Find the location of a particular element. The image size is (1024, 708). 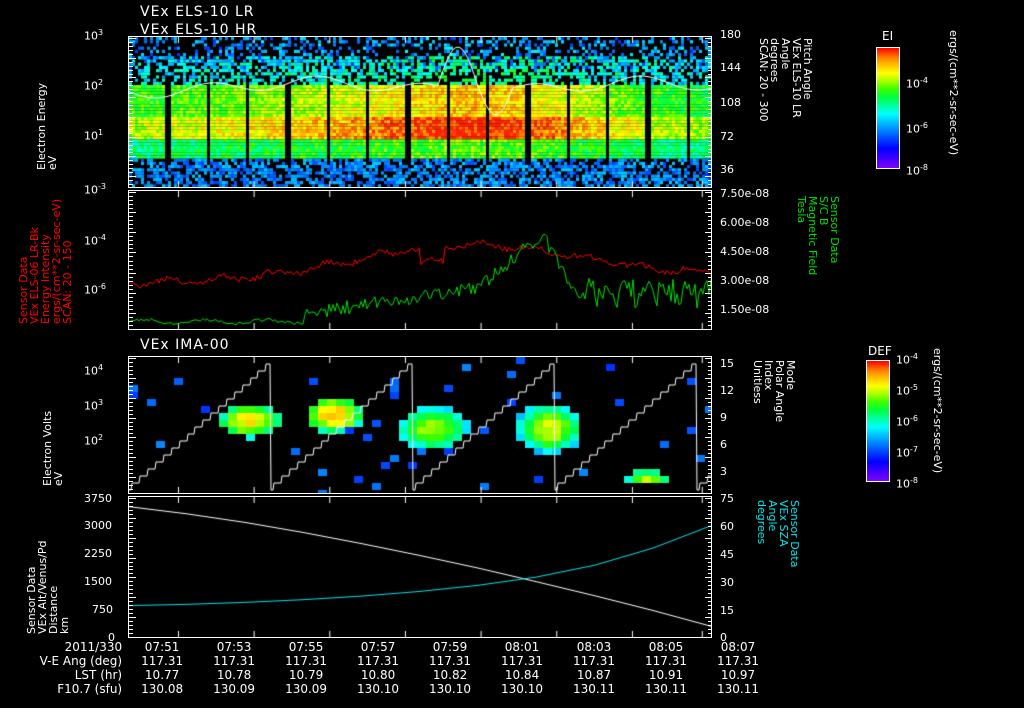

footer-cell: 07:57 is located at coordinates (378, 647).